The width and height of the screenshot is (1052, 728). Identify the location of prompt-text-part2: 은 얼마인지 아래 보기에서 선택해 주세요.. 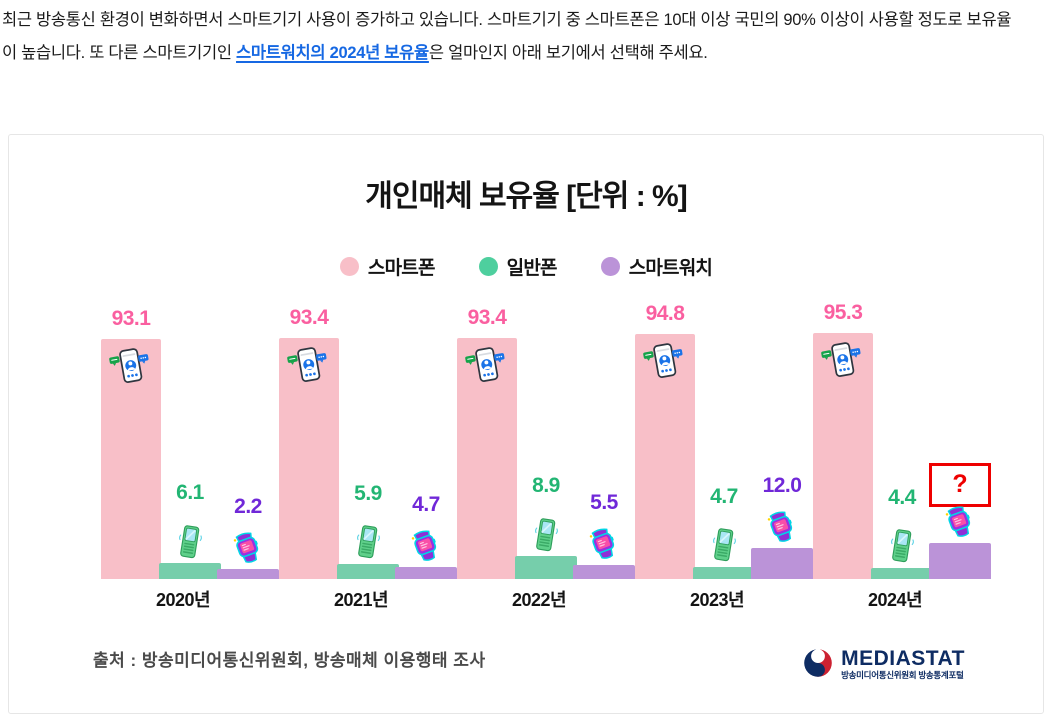
(568, 53).